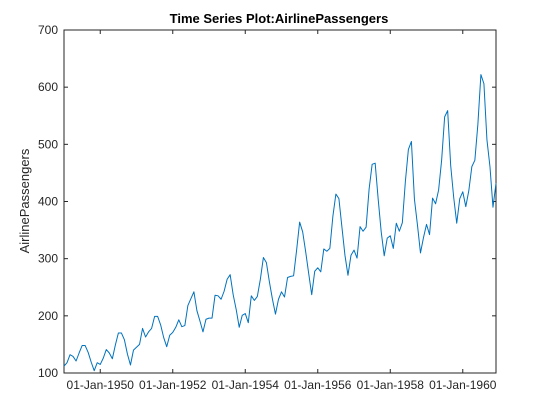 The width and height of the screenshot is (547, 419). What do you see at coordinates (391, 385) in the screenshot?
I see `x-tick-label: 01-Jan-1958` at bounding box center [391, 385].